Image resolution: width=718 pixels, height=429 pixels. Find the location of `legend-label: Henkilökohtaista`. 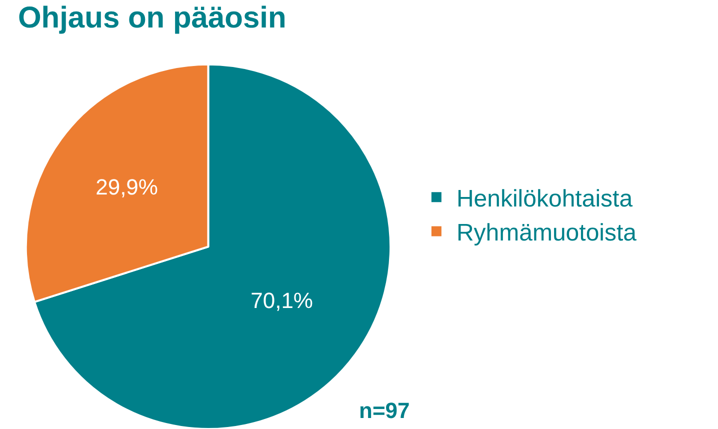

legend-label: Henkilökohtaista is located at coordinates (545, 198).